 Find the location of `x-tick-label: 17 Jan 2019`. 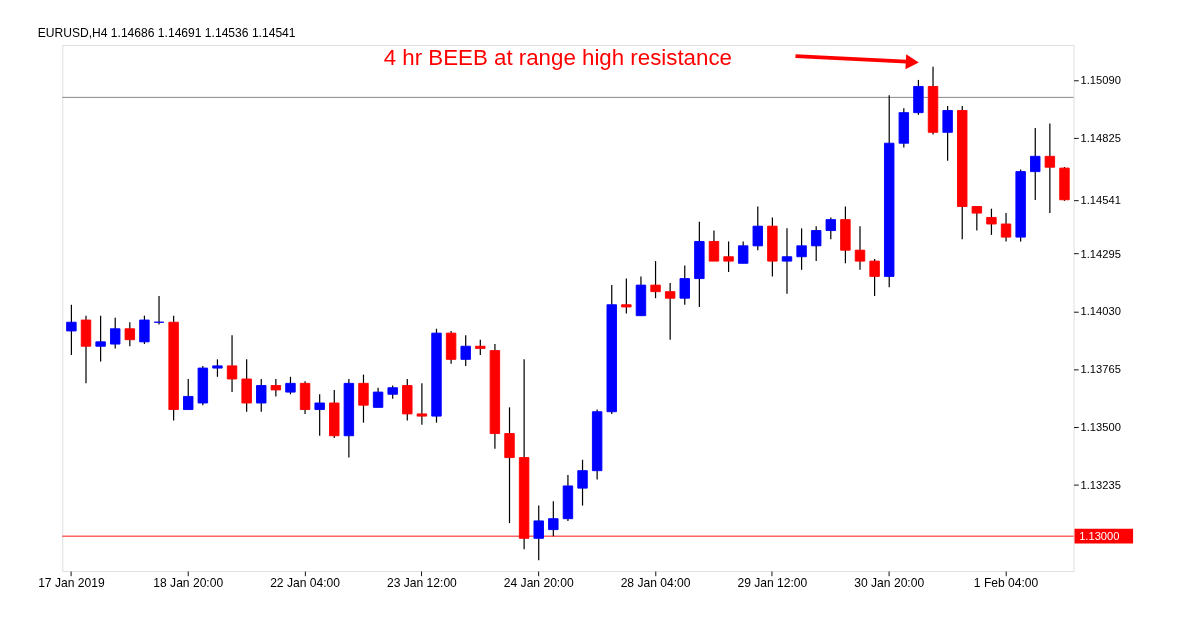

x-tick-label: 17 Jan 2019 is located at coordinates (71, 583).